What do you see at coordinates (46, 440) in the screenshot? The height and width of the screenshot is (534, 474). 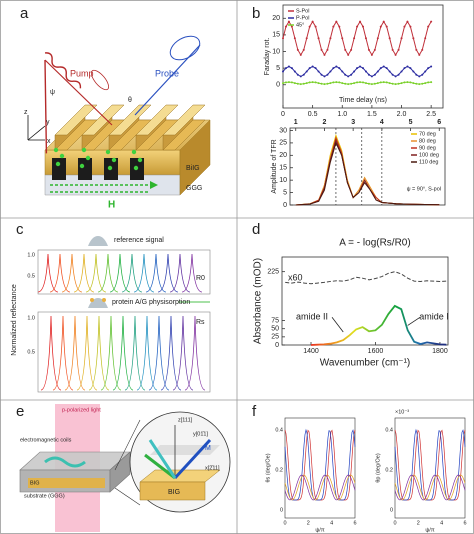 I see `caption: electromagnetic coils` at bounding box center [46, 440].